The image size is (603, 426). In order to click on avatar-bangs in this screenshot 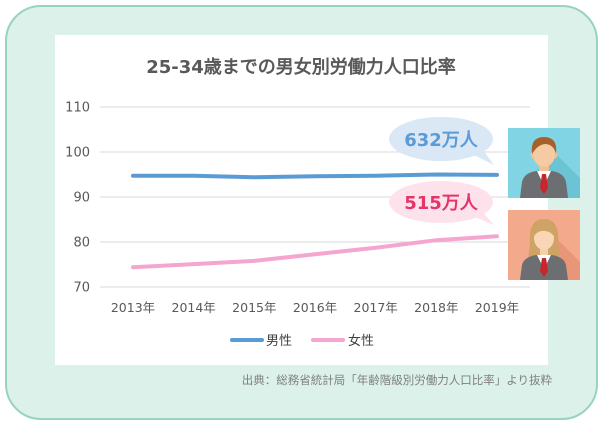, I will do `click(544, 230)`.